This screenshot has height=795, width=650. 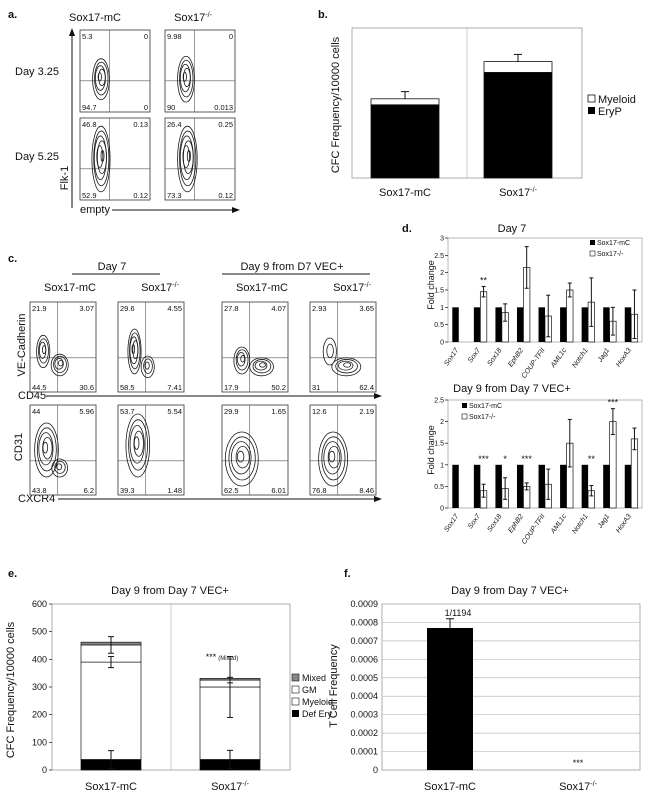 What do you see at coordinates (592, 459) in the screenshot?
I see `panel-d-1-sig-6: **` at bounding box center [592, 459].